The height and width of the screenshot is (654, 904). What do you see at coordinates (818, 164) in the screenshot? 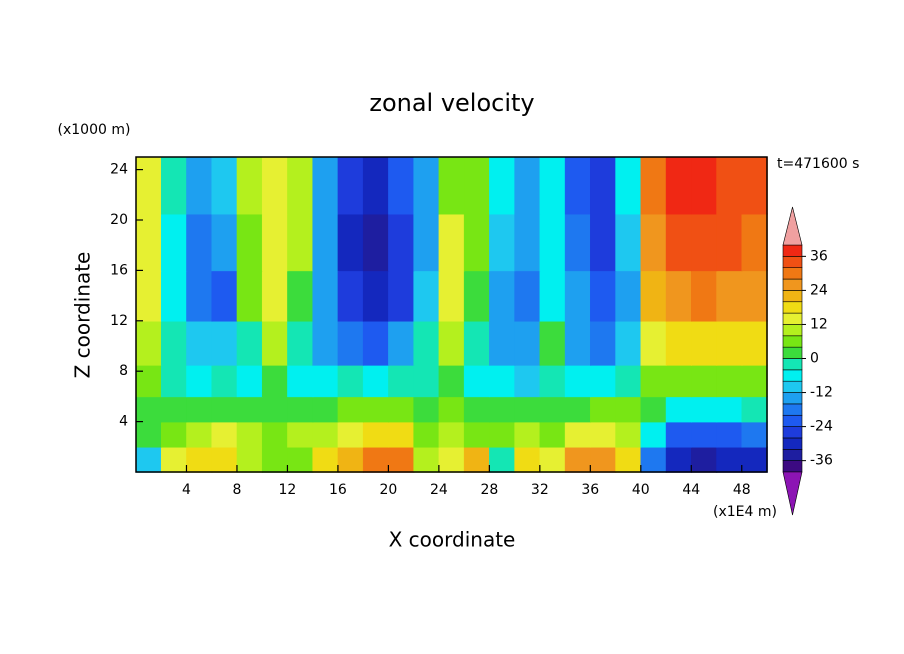
I see `time-label: t=471600 s` at bounding box center [818, 164].